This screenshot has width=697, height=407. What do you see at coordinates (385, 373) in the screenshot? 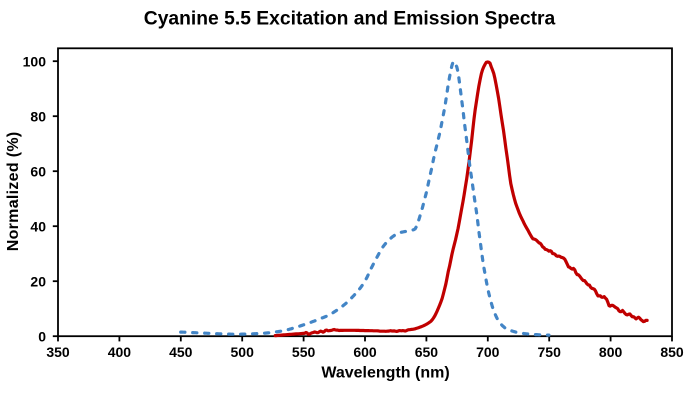
I see `svg-text: Wavelength (nm)` at bounding box center [385, 373].